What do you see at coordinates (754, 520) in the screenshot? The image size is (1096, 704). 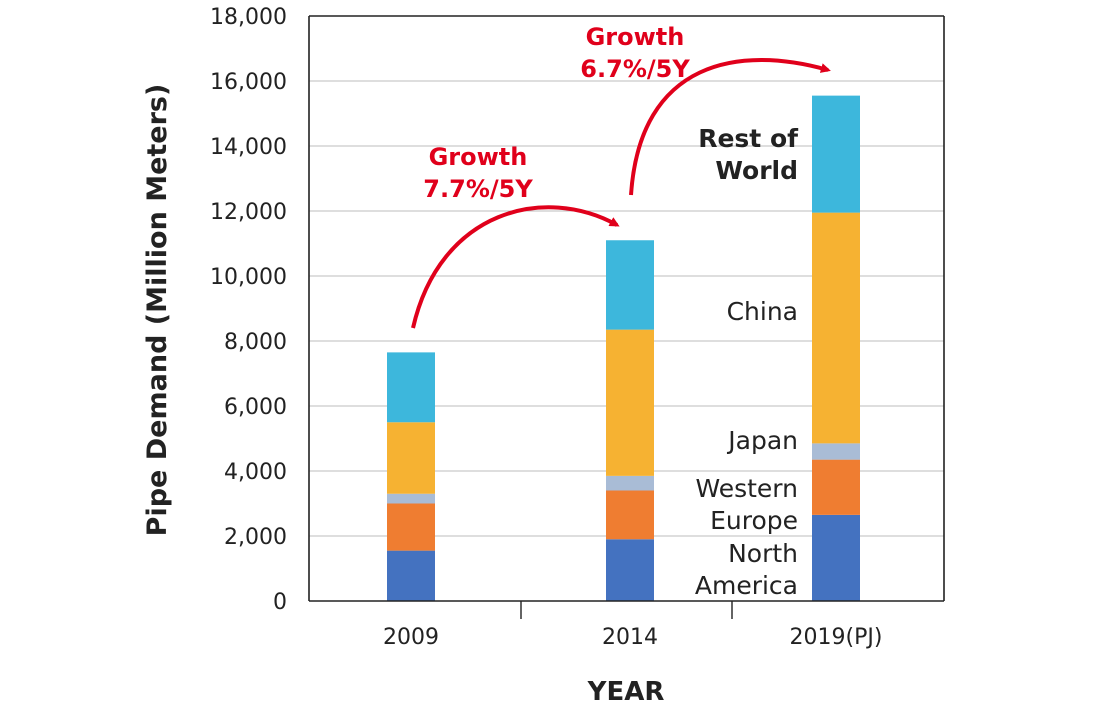 I see `series-label: Europe` at bounding box center [754, 520].